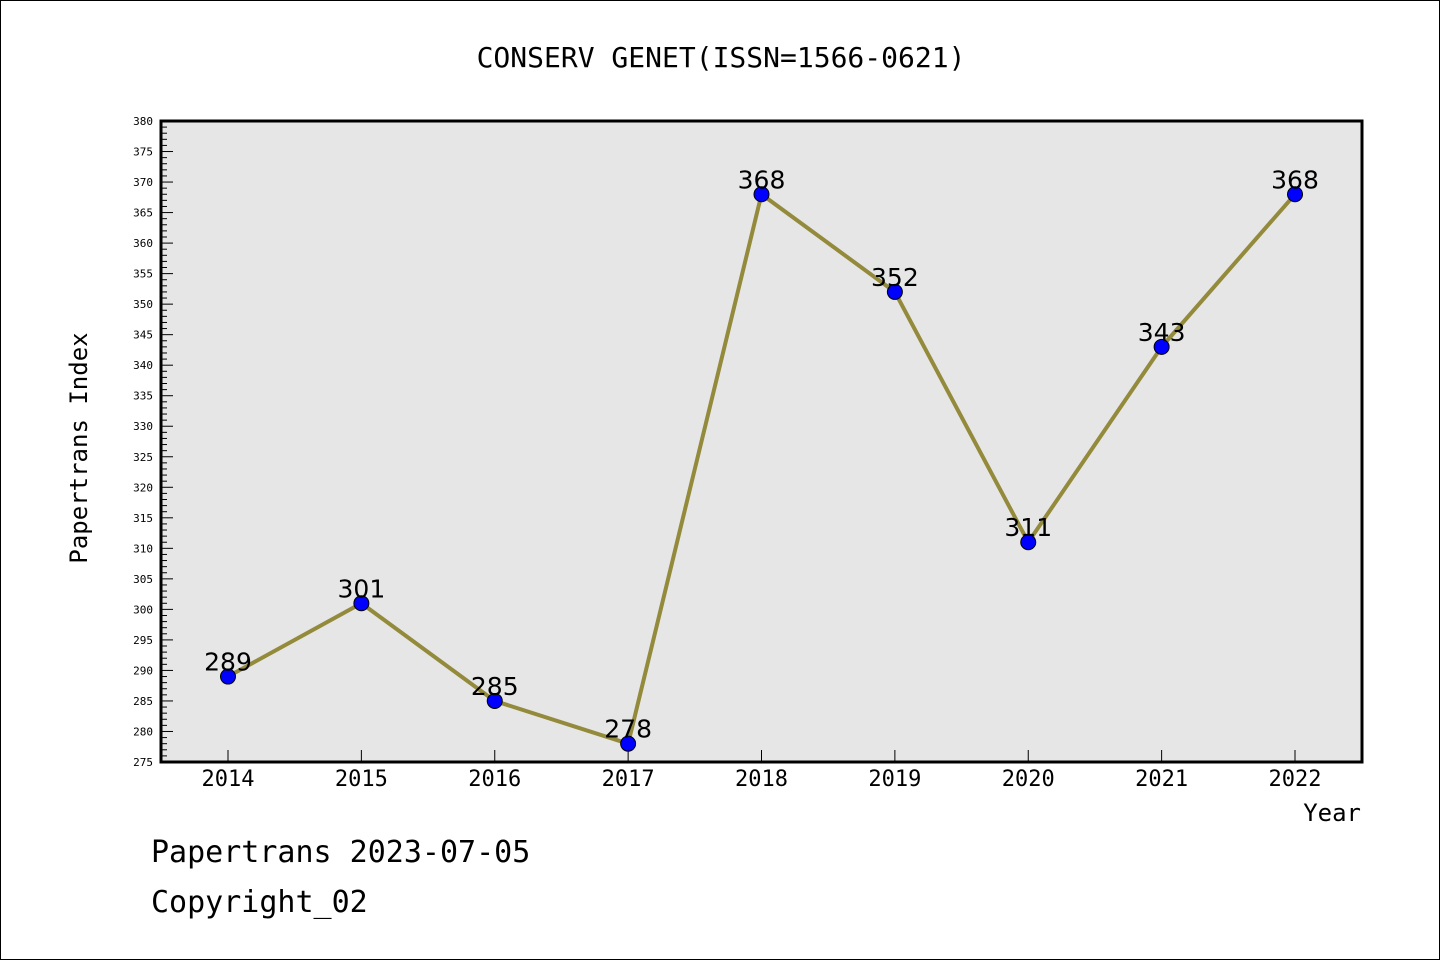  I want to click on y-tick-label: 275, so click(143, 762).